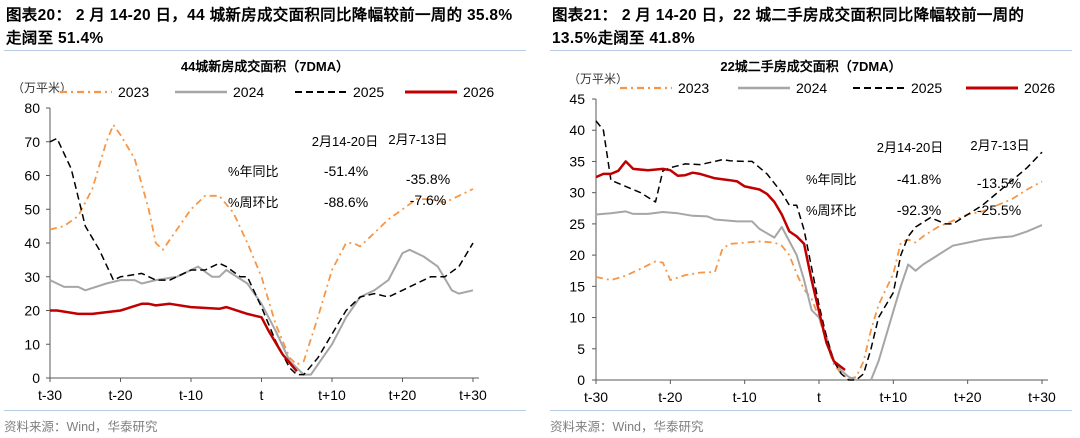 The width and height of the screenshot is (1080, 438). I want to click on annotation-value: -25.5%, so click(999, 210).